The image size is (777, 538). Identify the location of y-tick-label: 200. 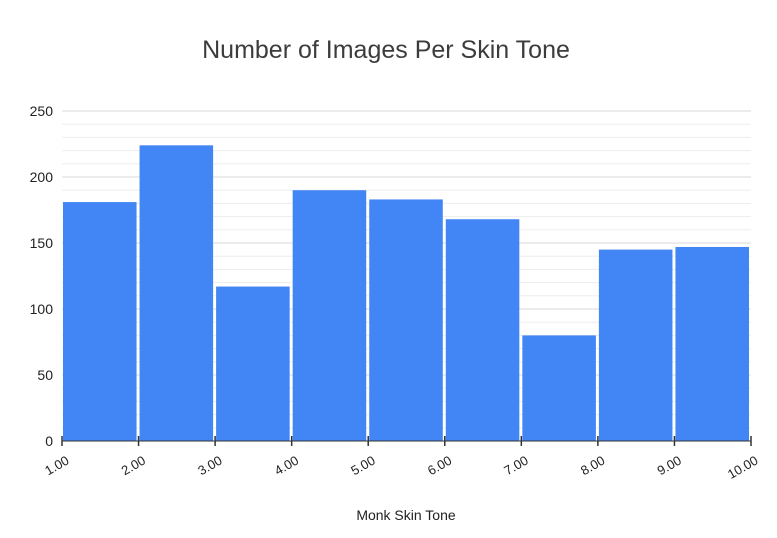
(42, 177).